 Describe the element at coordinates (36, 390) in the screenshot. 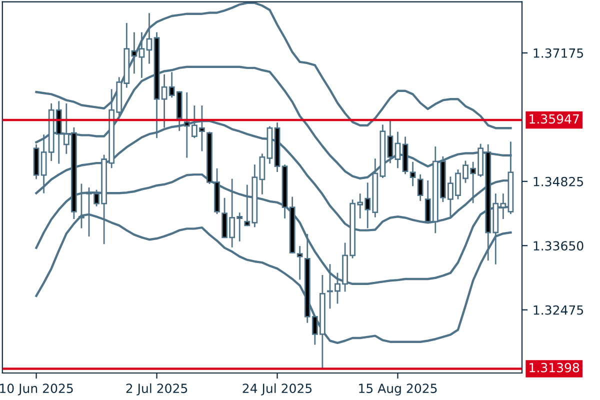

I see `x-tick-label: 10 Jun 2025` at that location.